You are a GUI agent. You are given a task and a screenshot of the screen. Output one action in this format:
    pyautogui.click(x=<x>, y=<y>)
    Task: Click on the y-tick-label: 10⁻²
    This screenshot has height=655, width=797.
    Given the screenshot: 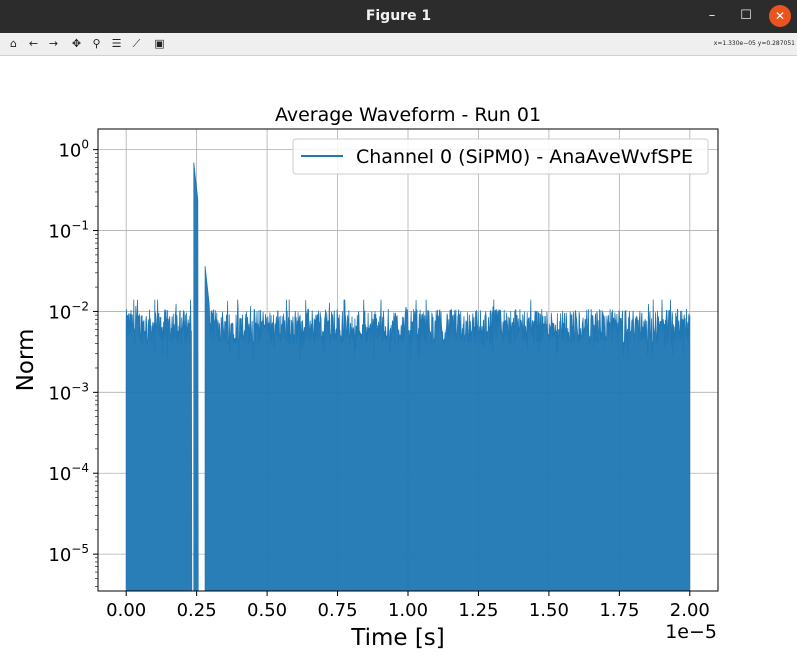 What is the action you would take?
    pyautogui.click(x=68, y=311)
    